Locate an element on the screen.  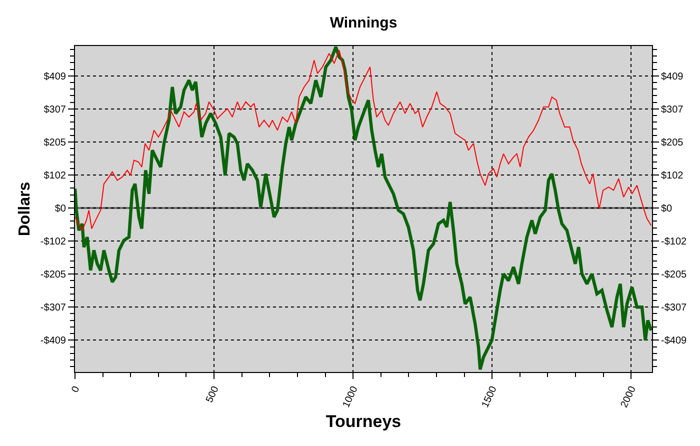
y-tick-label: -$409 is located at coordinates (53, 341).